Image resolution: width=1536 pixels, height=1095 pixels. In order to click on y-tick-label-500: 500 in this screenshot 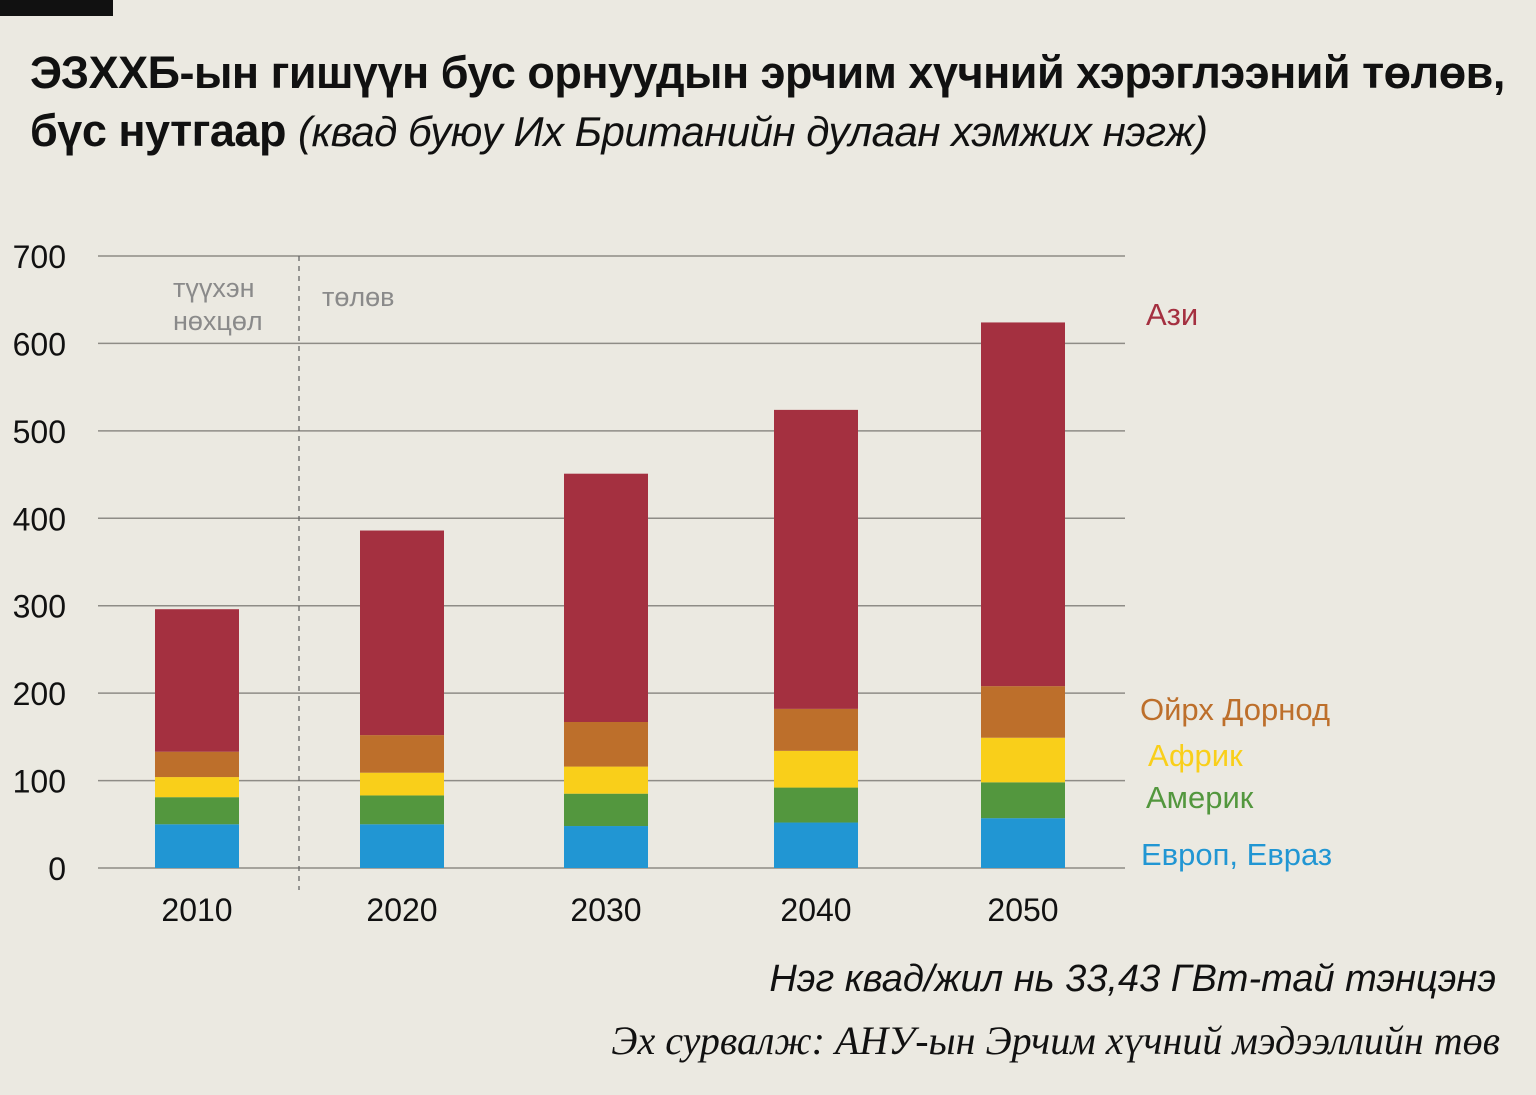, I will do `click(39, 432)`.